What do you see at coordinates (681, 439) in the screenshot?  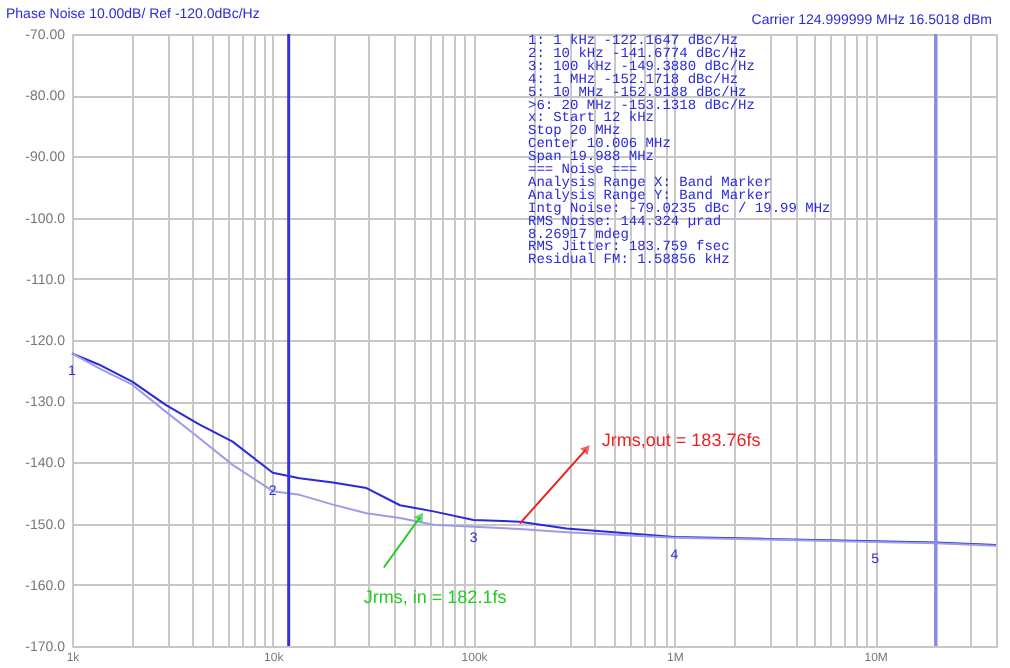 I see `annotation: Jrms,out = 183.76fs` at bounding box center [681, 439].